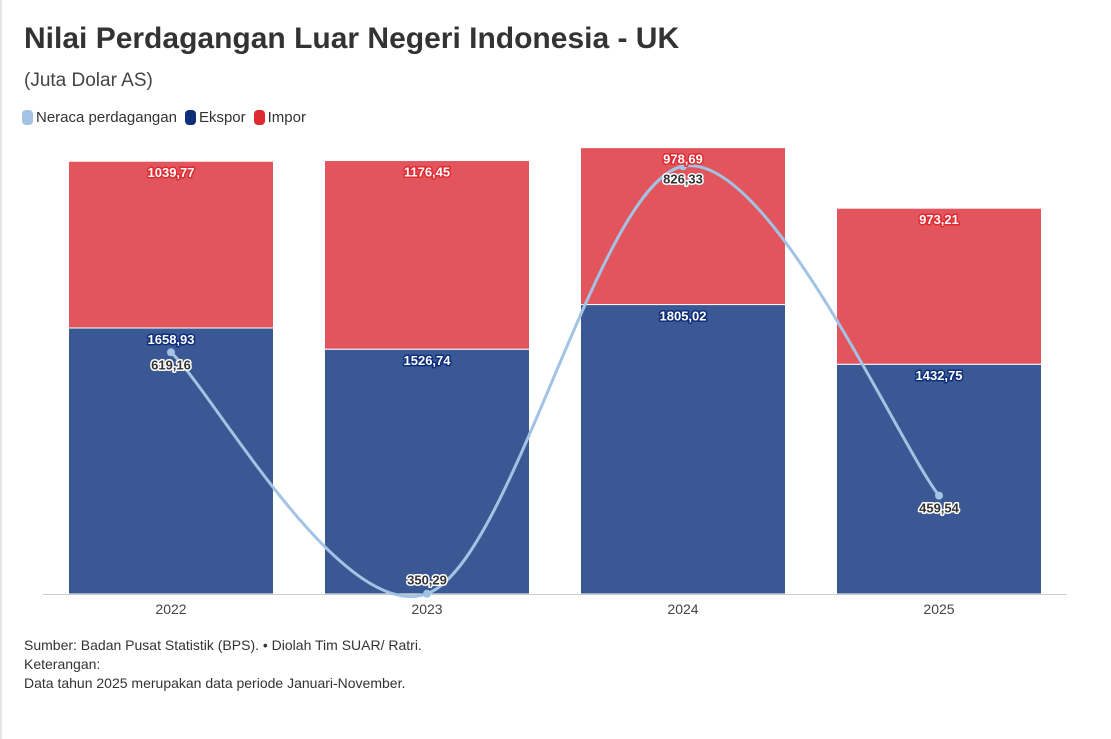 The height and width of the screenshot is (739, 1111). What do you see at coordinates (938, 609) in the screenshot?
I see `x-tick-label: 2025` at bounding box center [938, 609].